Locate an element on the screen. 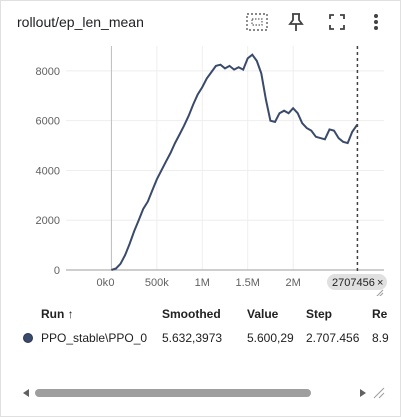  header-value: Value is located at coordinates (263, 314).